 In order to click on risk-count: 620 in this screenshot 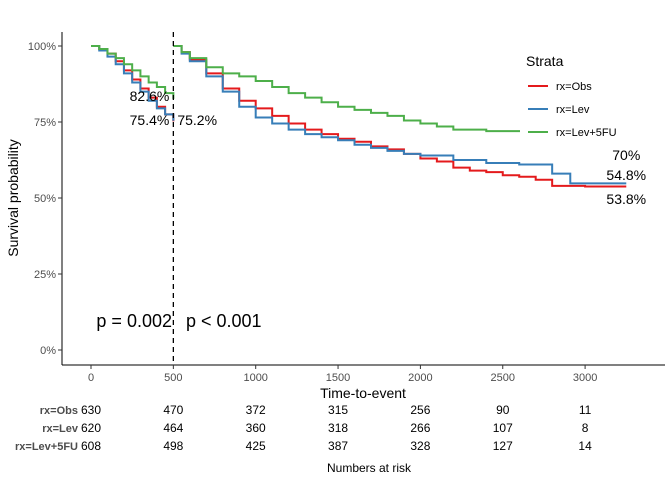, I will do `click(91, 428)`.